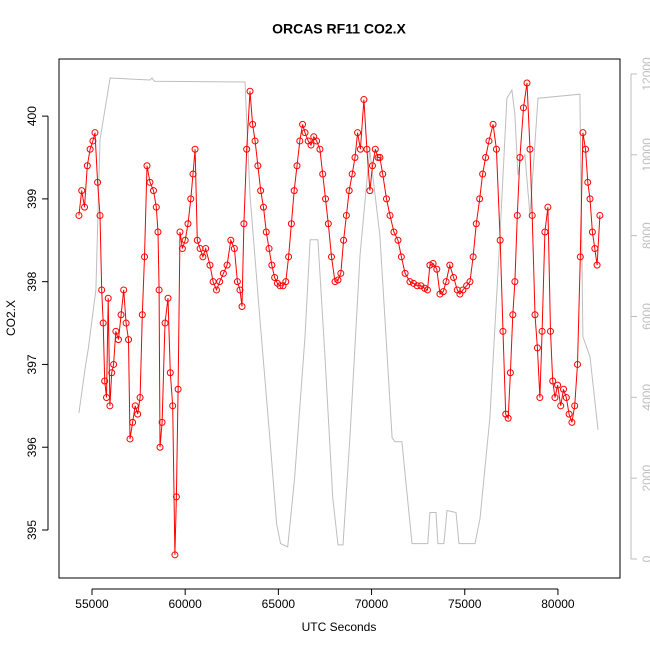  Describe the element at coordinates (32, 116) in the screenshot. I see `y-tick-label: 400` at that location.